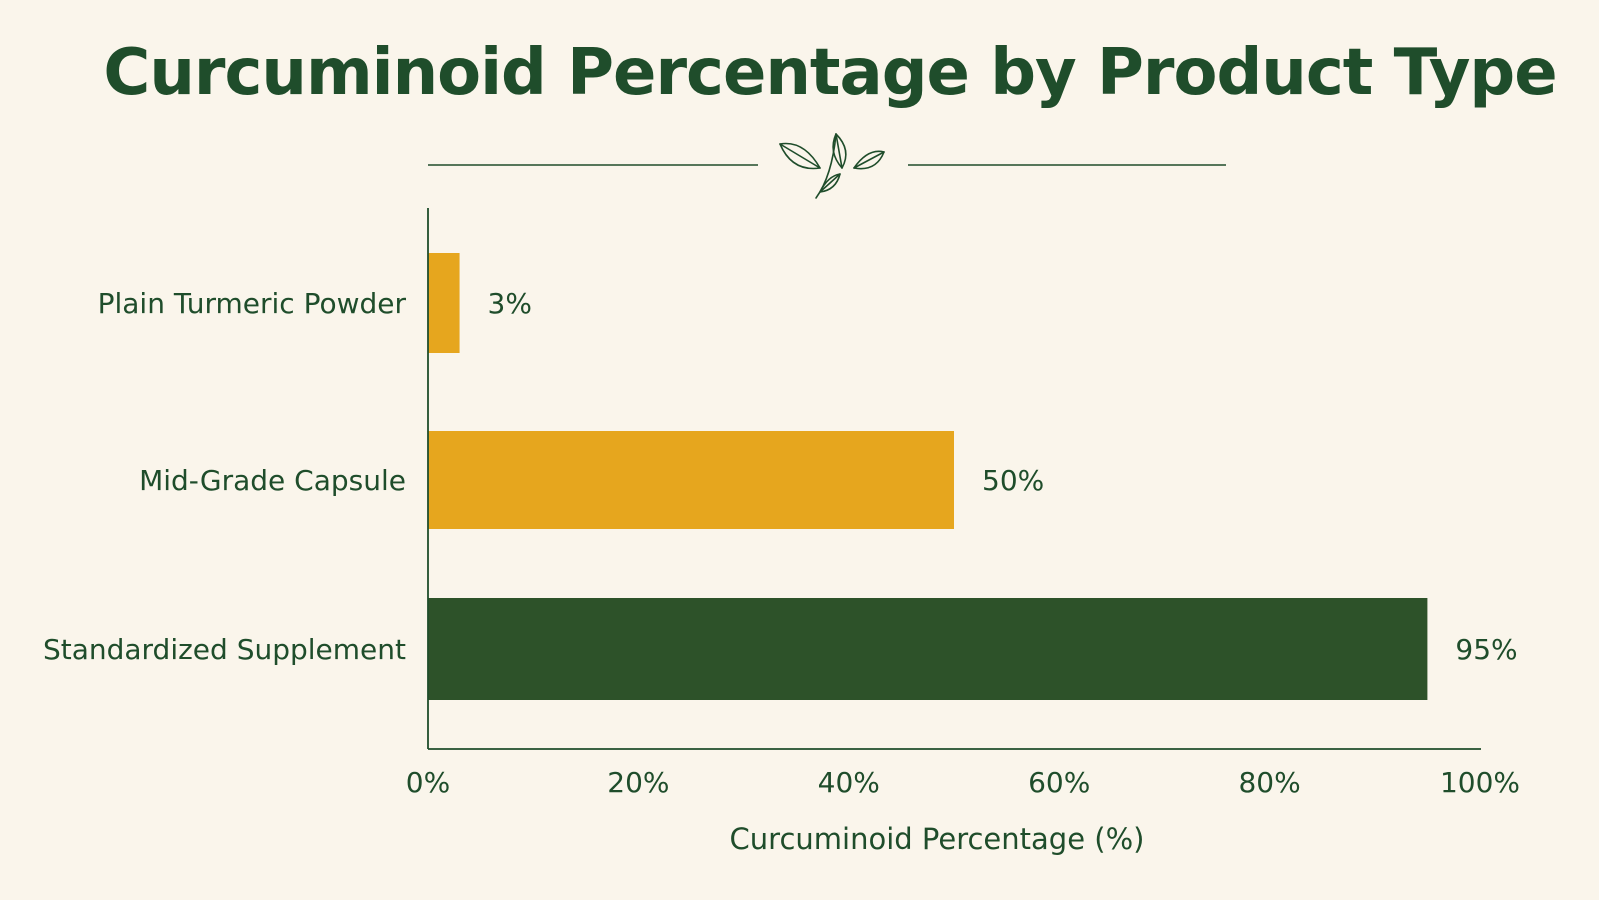 Image resolution: width=1599 pixels, height=900 pixels. I want to click on category-label-mid-grade-capsule: Mid-Grade Capsule, so click(272, 480).